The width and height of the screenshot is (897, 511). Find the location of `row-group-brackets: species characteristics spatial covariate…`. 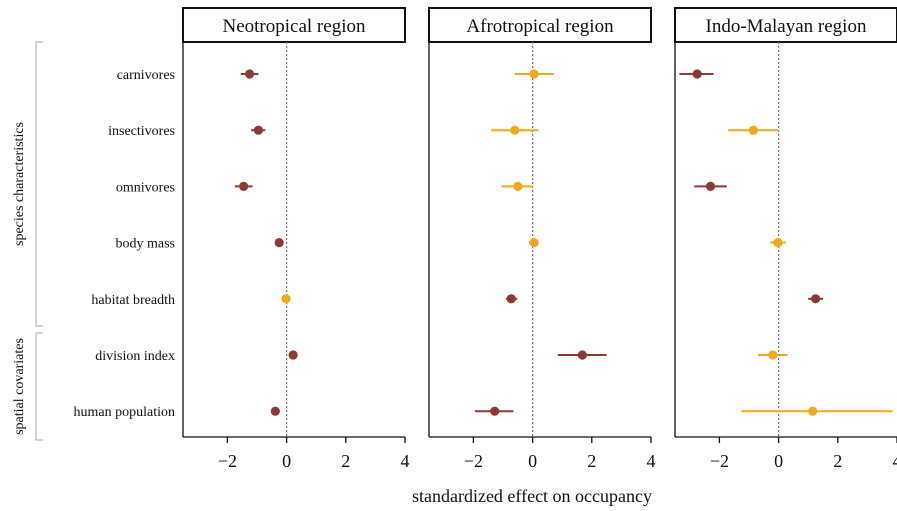

row-group-brackets: species characteristics spatial covariate… is located at coordinates (27, 241).